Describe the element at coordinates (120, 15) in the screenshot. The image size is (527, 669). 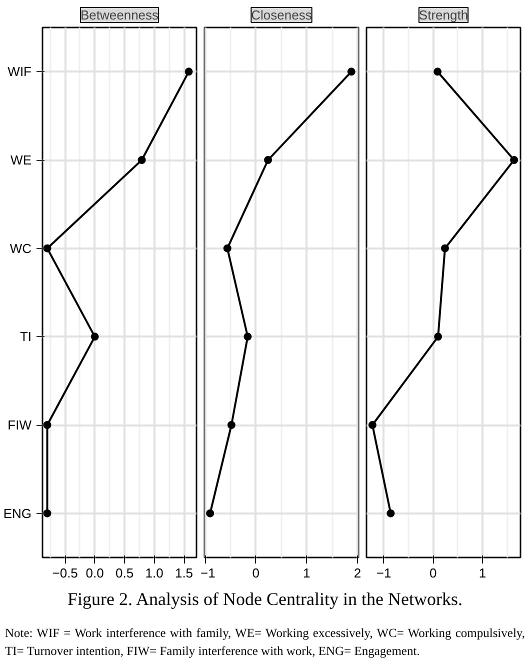
I see `chart-title: Betweenness` at that location.